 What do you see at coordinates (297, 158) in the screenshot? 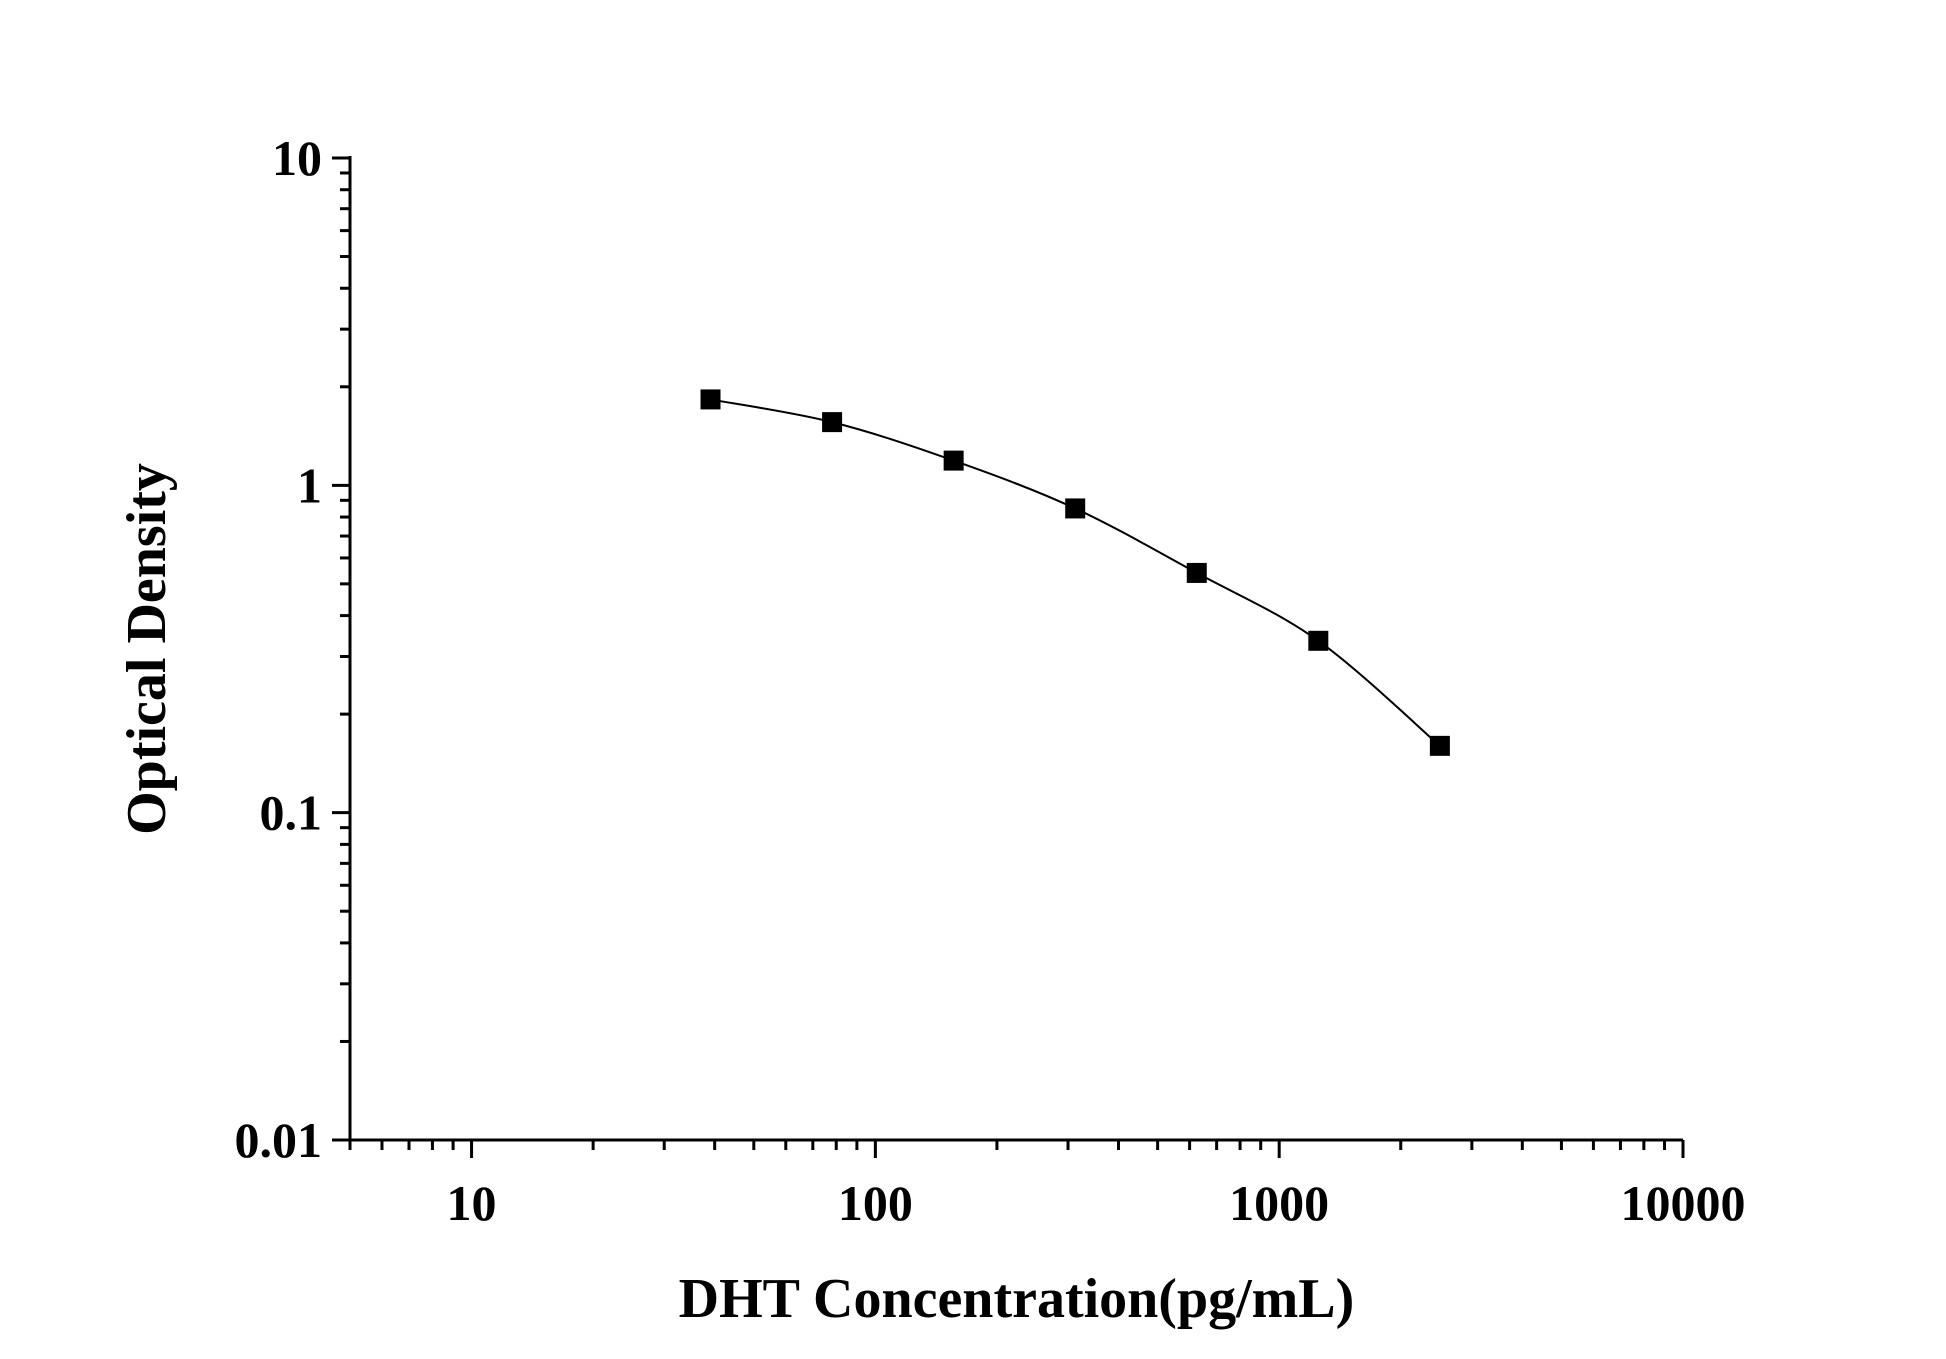
I see `y-tick-label: 10` at bounding box center [297, 158].